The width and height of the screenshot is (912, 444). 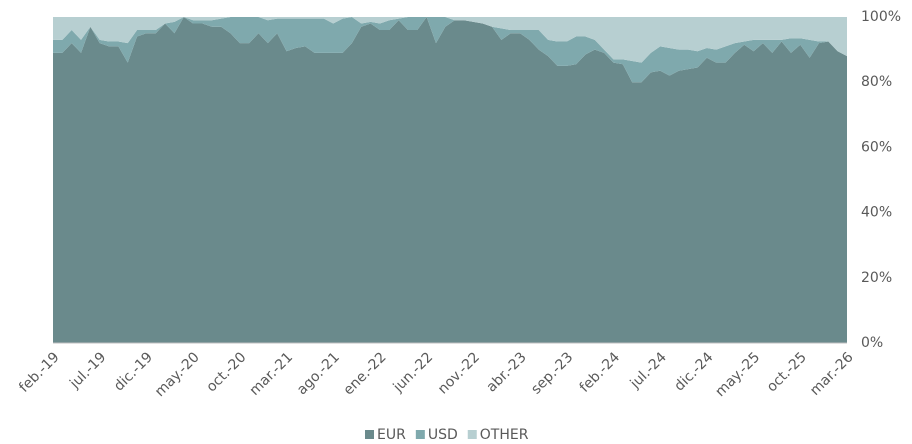 What do you see at coordinates (133, 371) in the screenshot?
I see `x-tick-label: dic.-19` at bounding box center [133, 371].